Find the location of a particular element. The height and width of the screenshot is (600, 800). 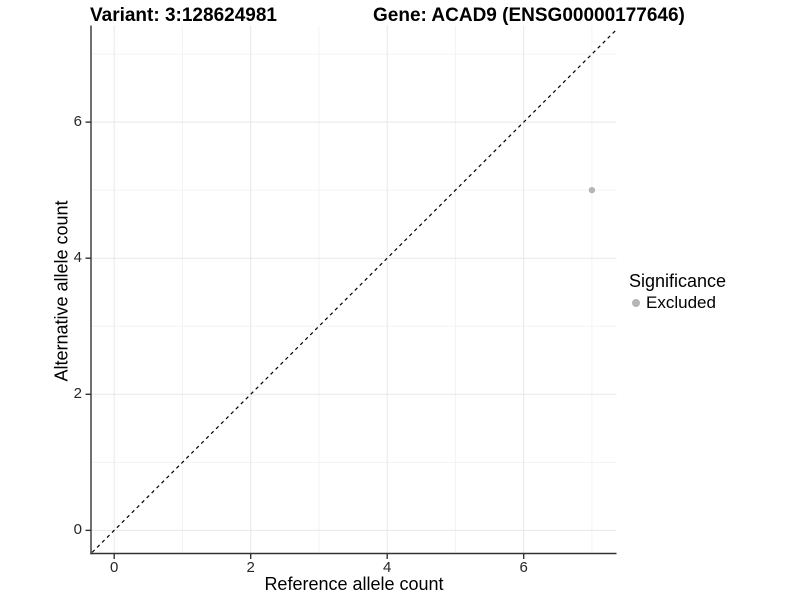

legend: Significance Excluded is located at coordinates (677, 291).